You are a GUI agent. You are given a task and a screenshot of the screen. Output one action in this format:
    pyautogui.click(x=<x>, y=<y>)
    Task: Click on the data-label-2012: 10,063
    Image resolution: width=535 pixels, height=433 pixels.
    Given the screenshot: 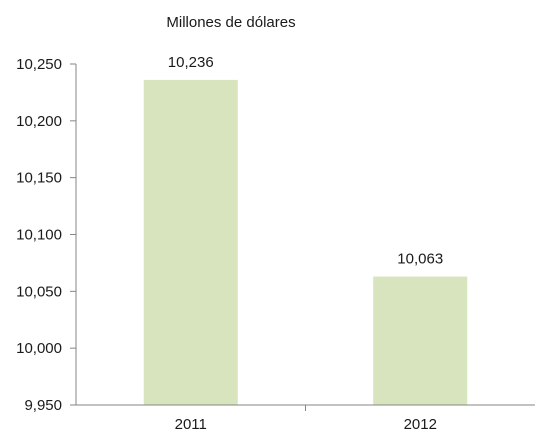 What is the action you would take?
    pyautogui.click(x=420, y=259)
    